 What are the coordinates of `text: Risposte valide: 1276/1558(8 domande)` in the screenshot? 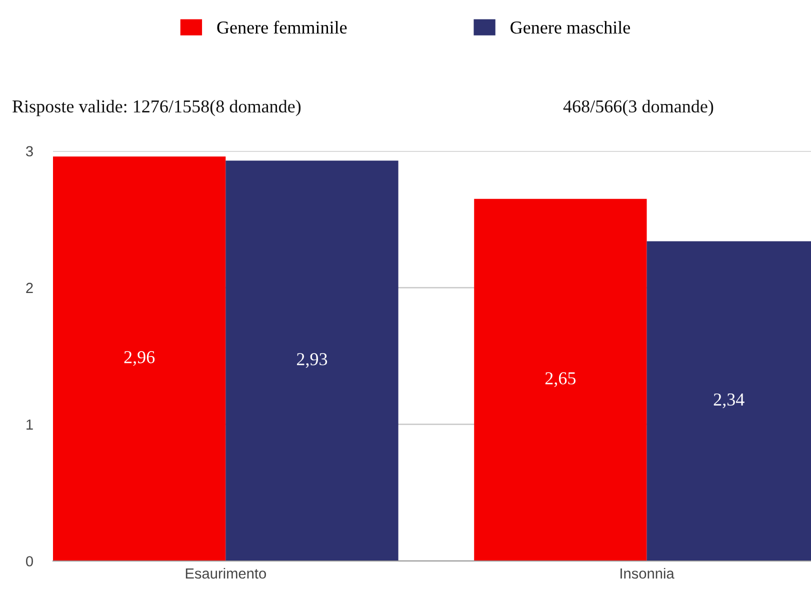 It's located at (156, 108).